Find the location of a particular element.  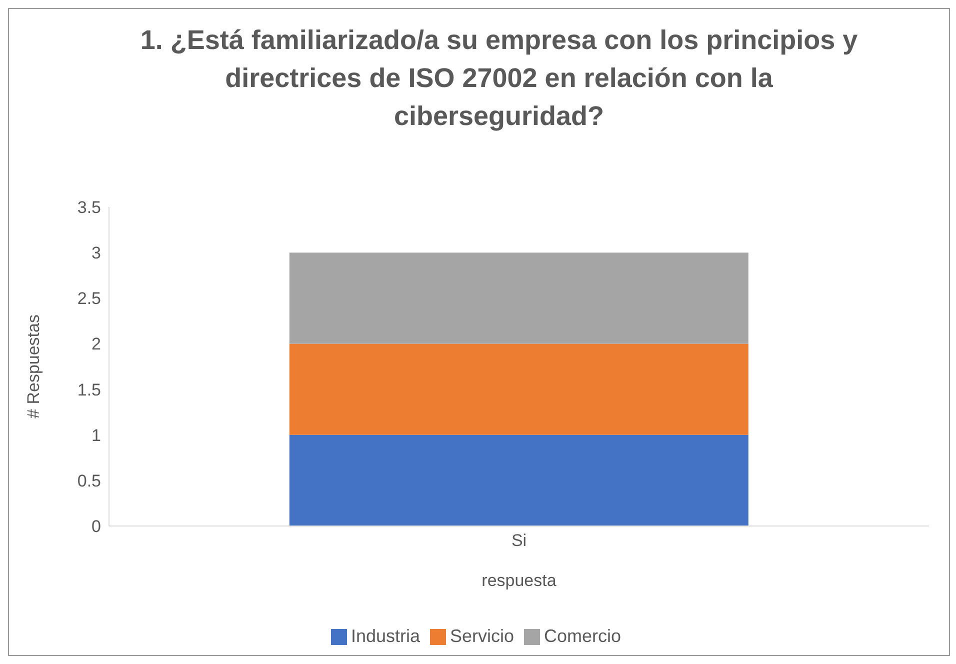

legend-label: Comercio is located at coordinates (583, 636).